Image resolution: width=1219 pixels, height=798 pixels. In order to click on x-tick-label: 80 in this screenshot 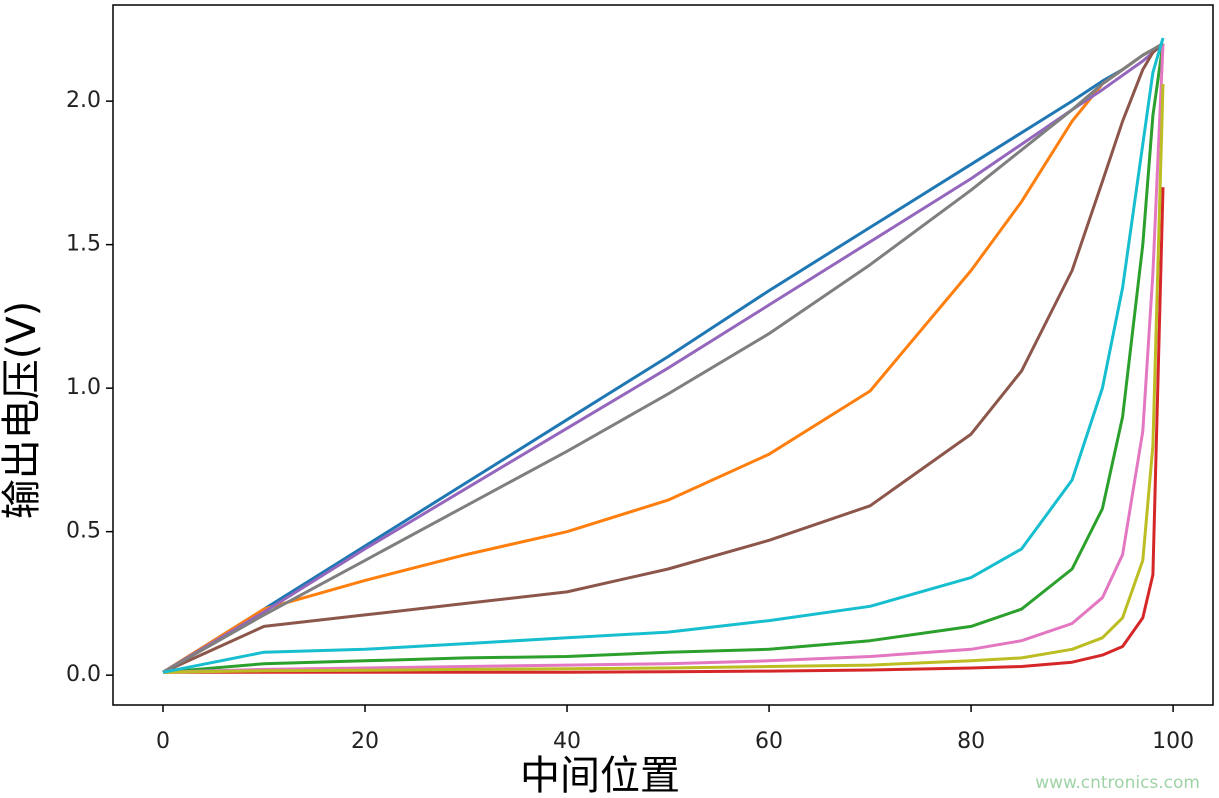, I will do `click(971, 741)`.